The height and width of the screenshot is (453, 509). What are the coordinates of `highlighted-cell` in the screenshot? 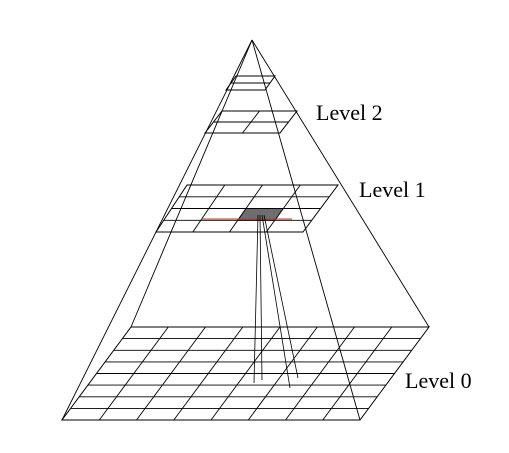 It's located at (260, 214).